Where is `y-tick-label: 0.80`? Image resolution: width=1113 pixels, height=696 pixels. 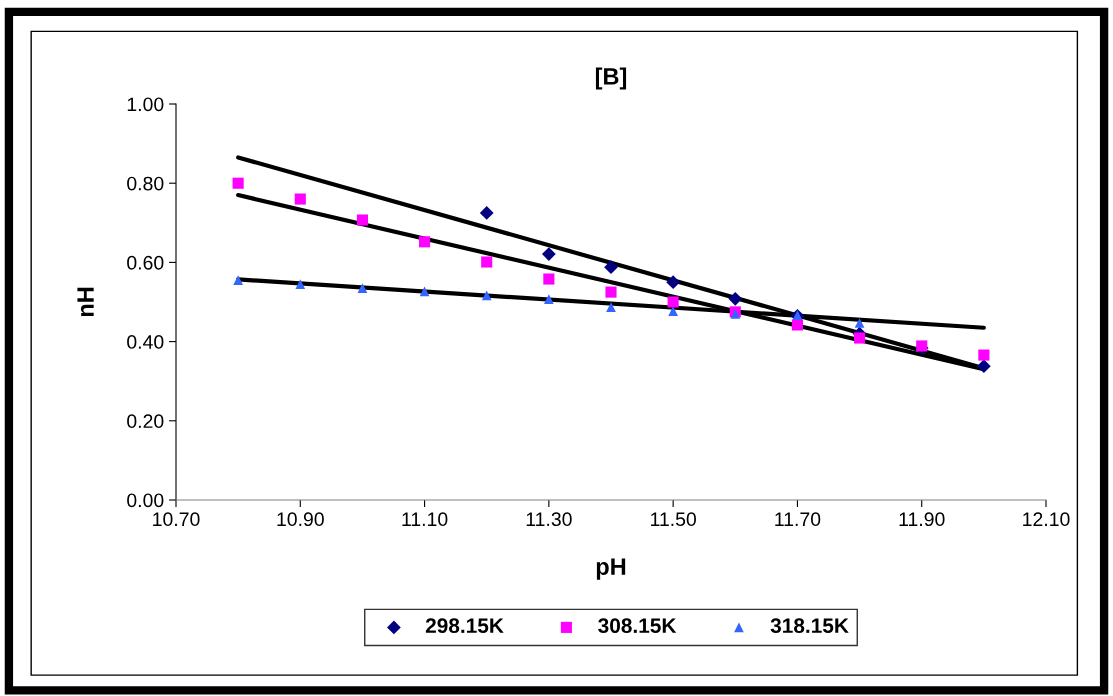 y-tick-label: 0.80 is located at coordinates (145, 183).